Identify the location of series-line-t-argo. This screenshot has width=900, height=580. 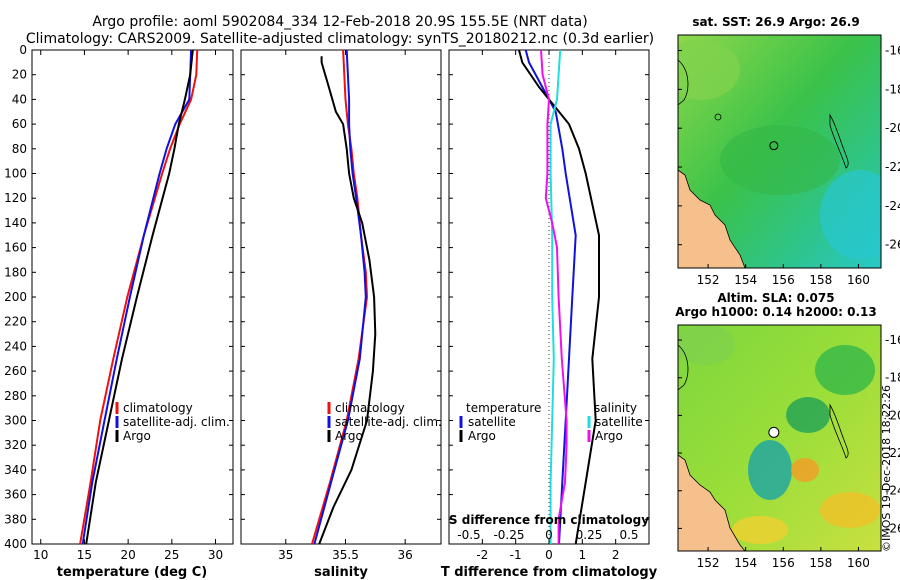
(559, 297).